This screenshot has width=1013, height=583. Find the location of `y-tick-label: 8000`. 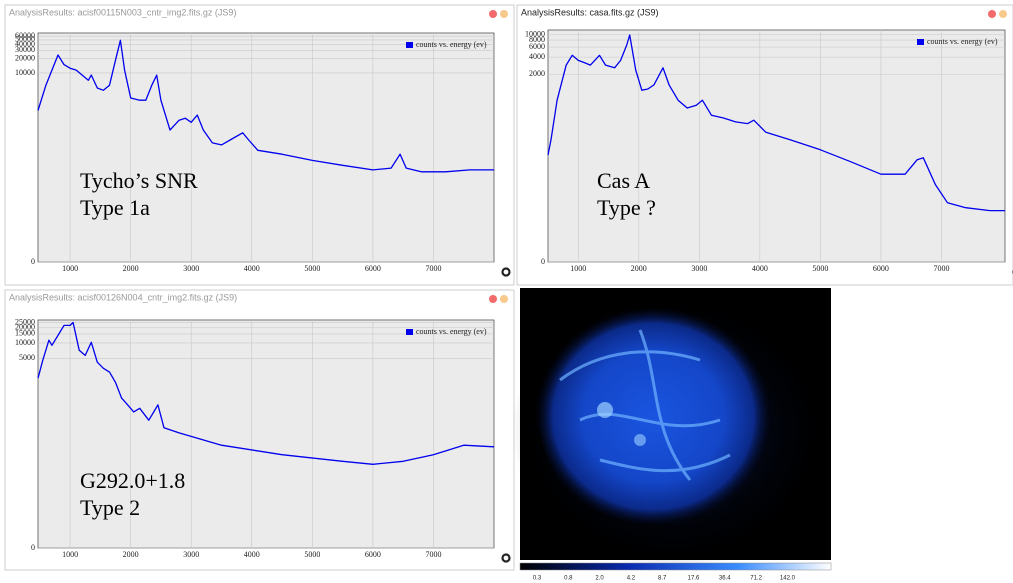

y-tick-label: 8000 is located at coordinates (537, 39).